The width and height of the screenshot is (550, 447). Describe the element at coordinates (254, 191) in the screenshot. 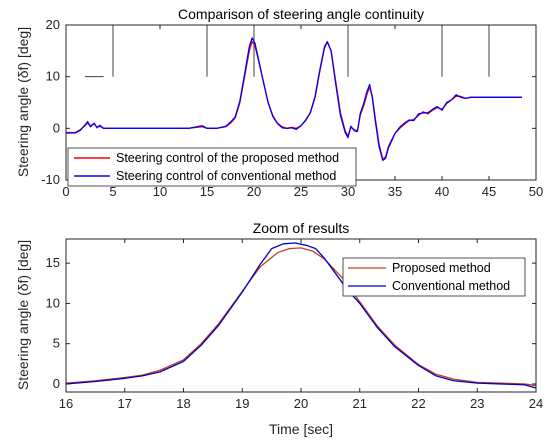

I see `top-x-tick-label: 20` at that location.